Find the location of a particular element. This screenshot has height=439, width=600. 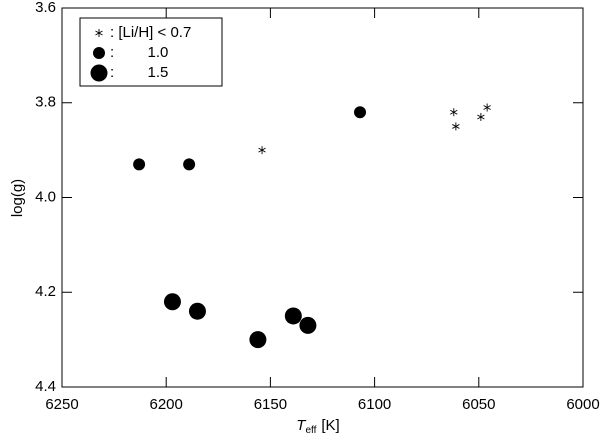

x-tick-label: 6150 is located at coordinates (270, 404).